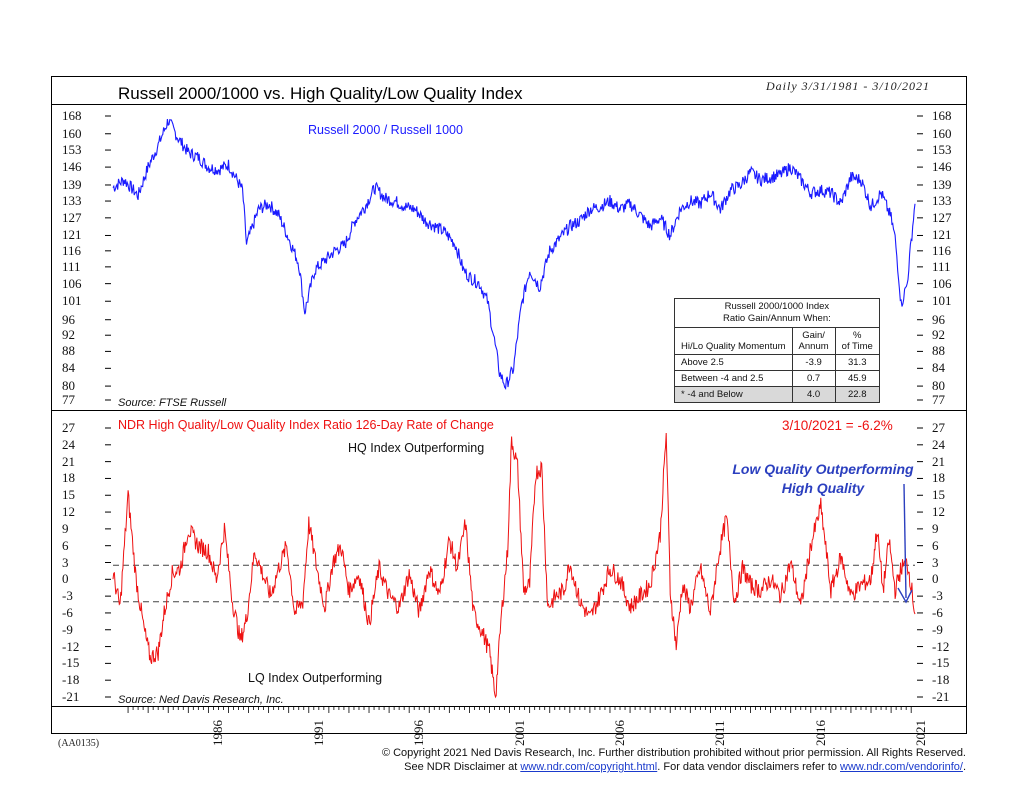 This screenshot has height=791, width=1024. I want to click on callout-arrowhead, so click(905, 595).